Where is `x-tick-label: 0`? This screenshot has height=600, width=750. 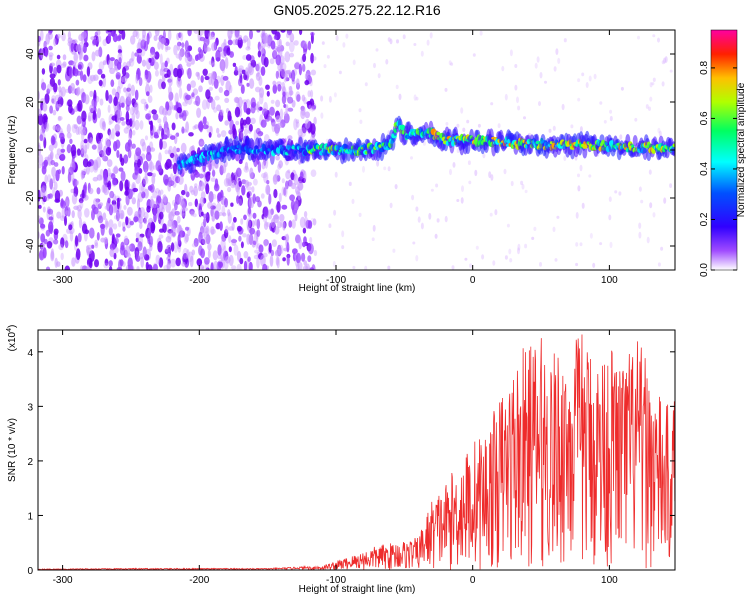
x-tick-label: 0 is located at coordinates (473, 580).